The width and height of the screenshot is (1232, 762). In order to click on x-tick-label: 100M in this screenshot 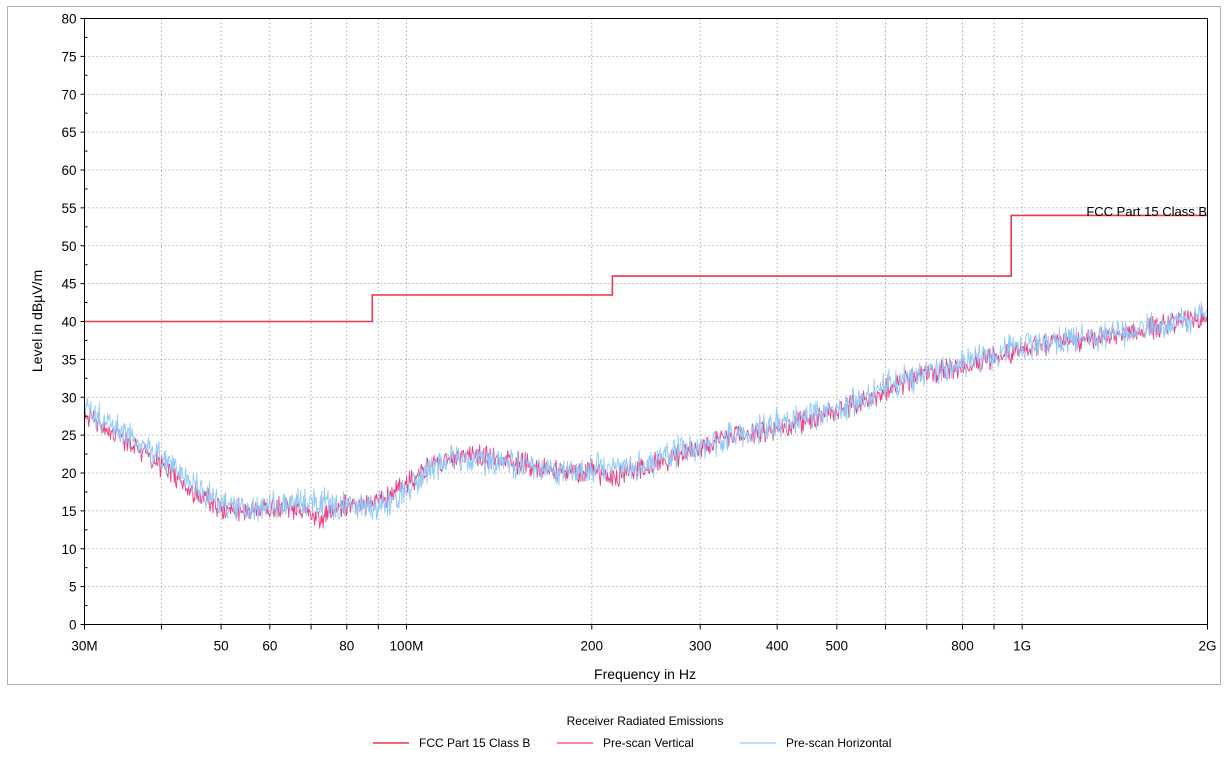, I will do `click(407, 646)`.